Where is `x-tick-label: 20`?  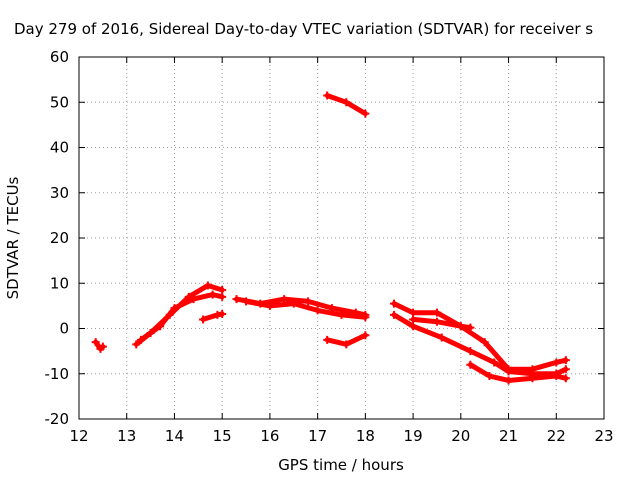 x-tick-label: 20 is located at coordinates (460, 436).